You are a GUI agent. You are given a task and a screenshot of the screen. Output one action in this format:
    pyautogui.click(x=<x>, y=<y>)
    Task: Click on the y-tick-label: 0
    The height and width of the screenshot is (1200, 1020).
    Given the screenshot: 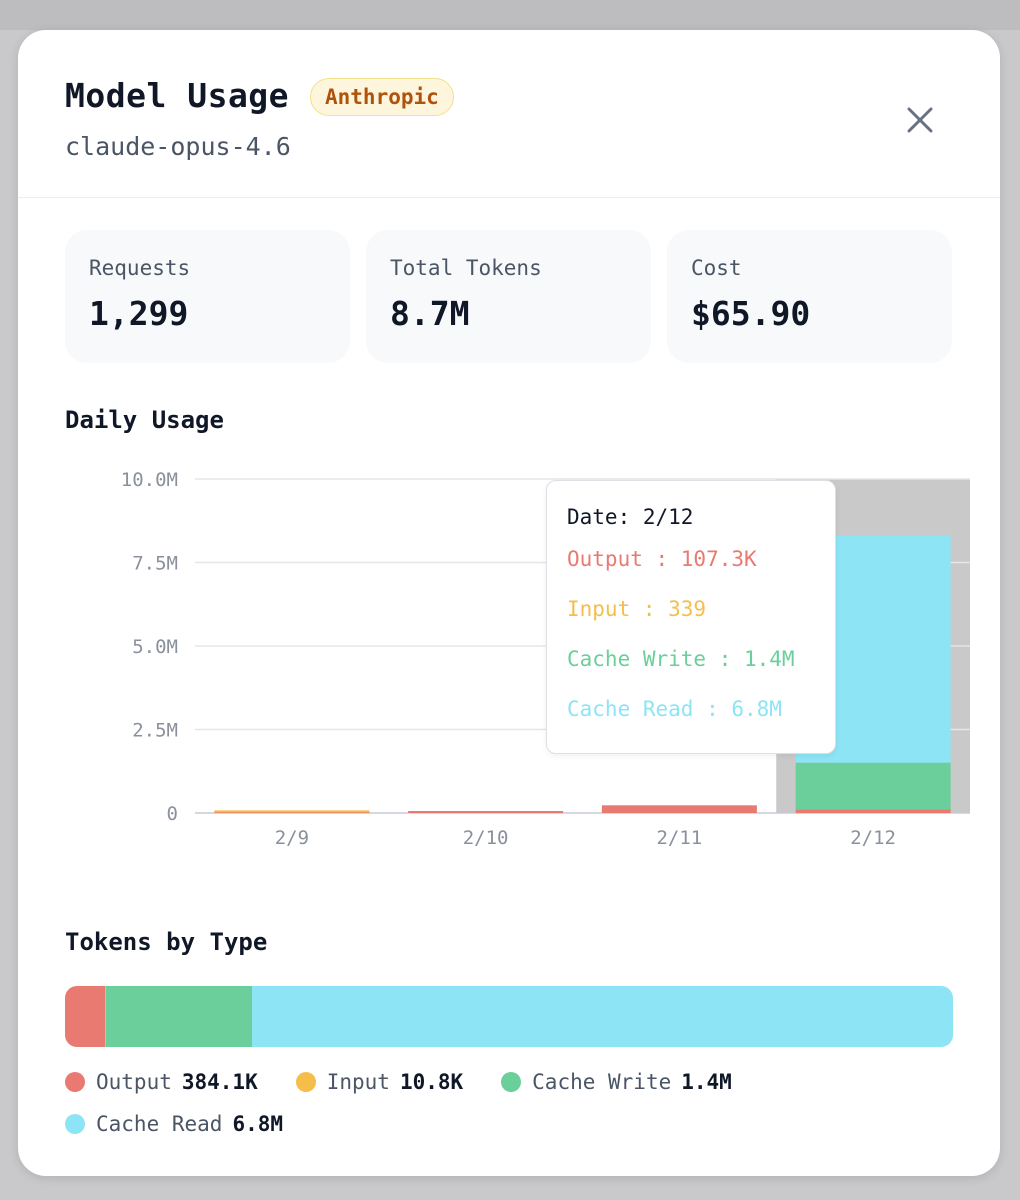 What is the action you would take?
    pyautogui.click(x=172, y=814)
    